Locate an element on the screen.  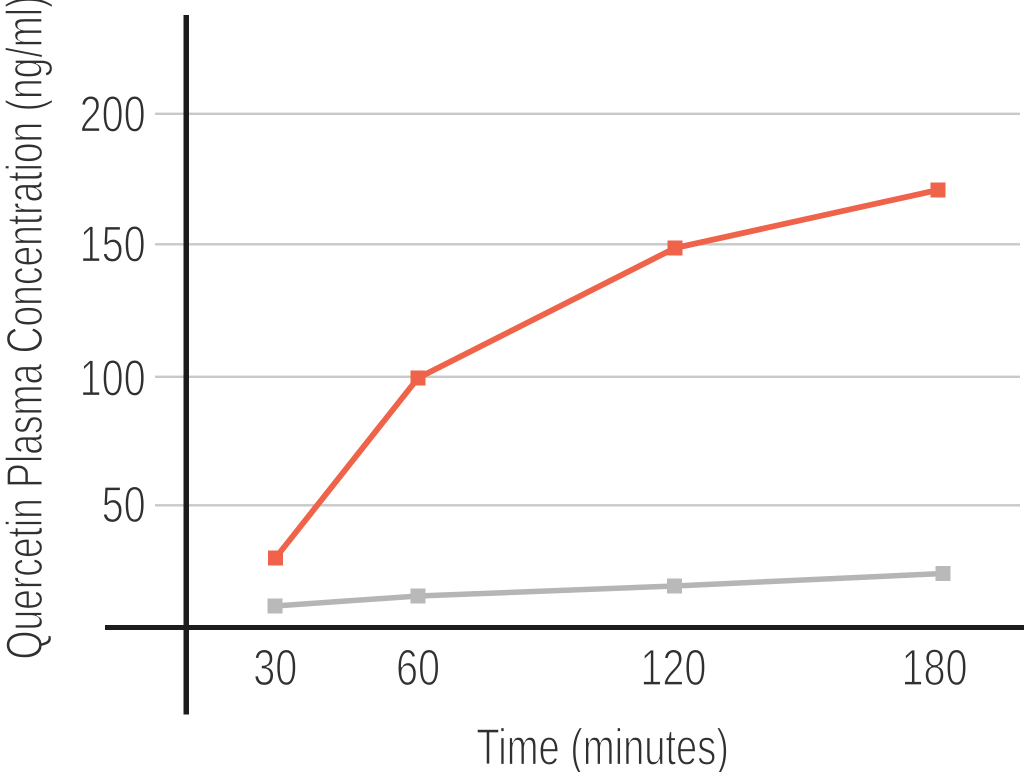
svg-text: 120 is located at coordinates (673, 667).